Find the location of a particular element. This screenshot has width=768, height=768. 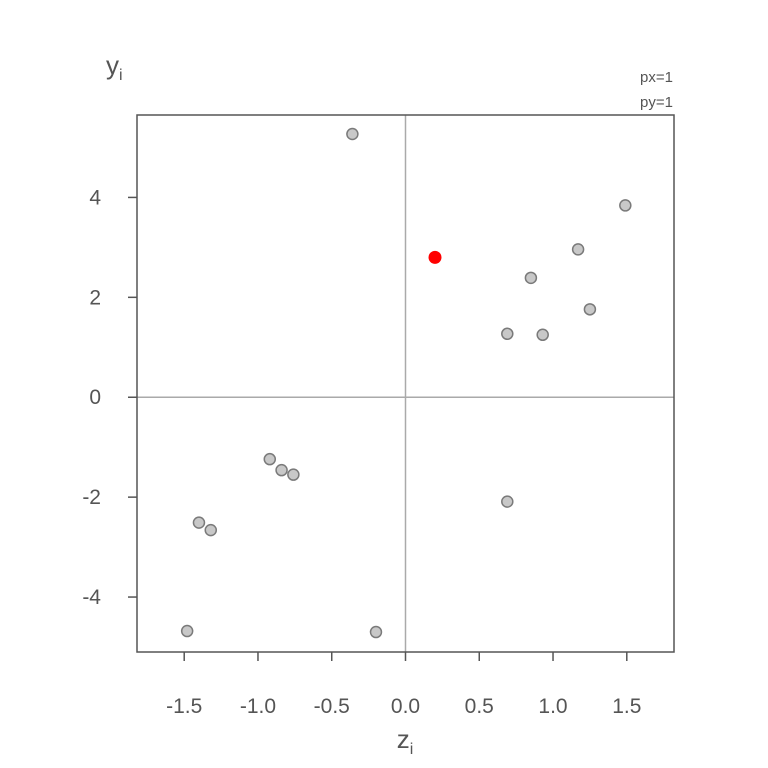

x-tick-label: 0.0 is located at coordinates (405, 706).